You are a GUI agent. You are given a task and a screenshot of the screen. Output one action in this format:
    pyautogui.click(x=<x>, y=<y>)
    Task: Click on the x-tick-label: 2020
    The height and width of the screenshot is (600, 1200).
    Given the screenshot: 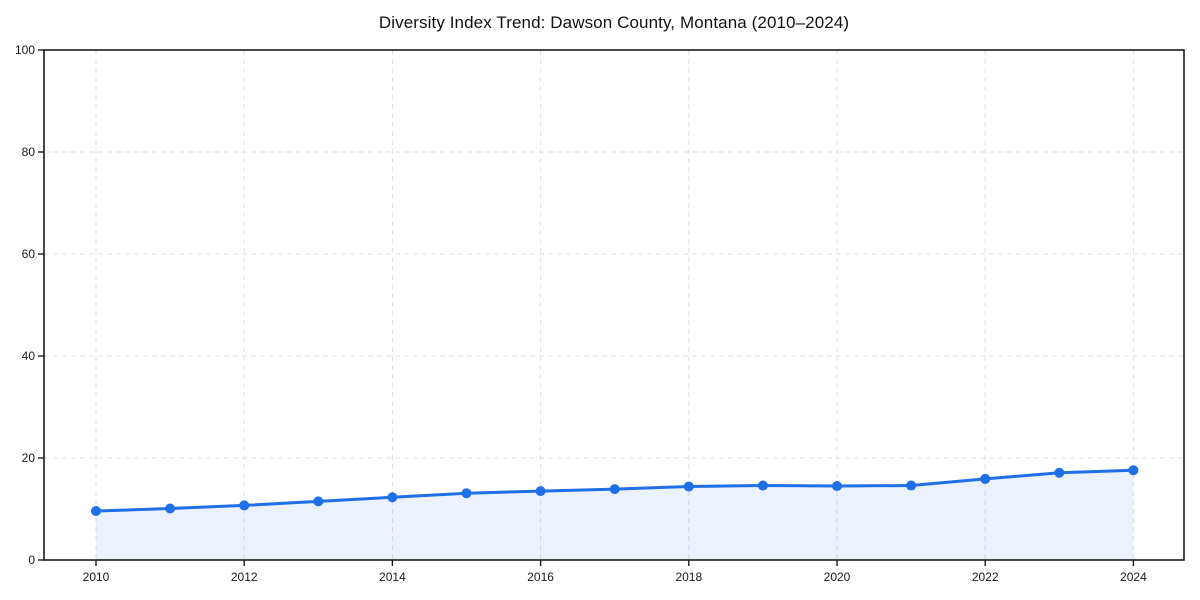 What is the action you would take?
    pyautogui.click(x=837, y=577)
    